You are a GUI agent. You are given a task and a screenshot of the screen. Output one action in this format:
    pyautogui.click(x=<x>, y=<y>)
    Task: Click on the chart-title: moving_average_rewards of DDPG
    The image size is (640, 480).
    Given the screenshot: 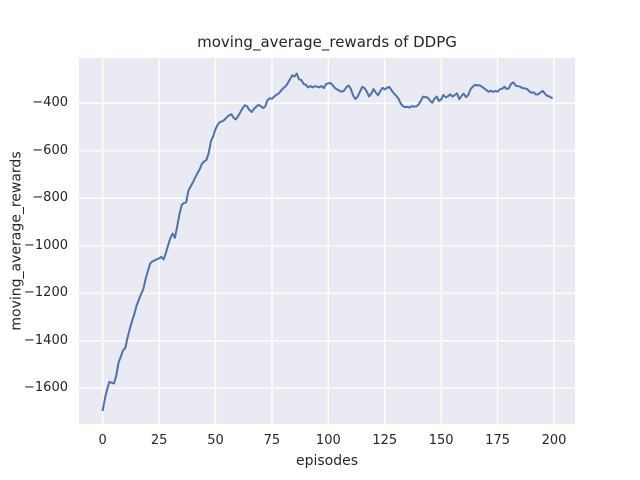 What is the action you would take?
    pyautogui.click(x=327, y=42)
    